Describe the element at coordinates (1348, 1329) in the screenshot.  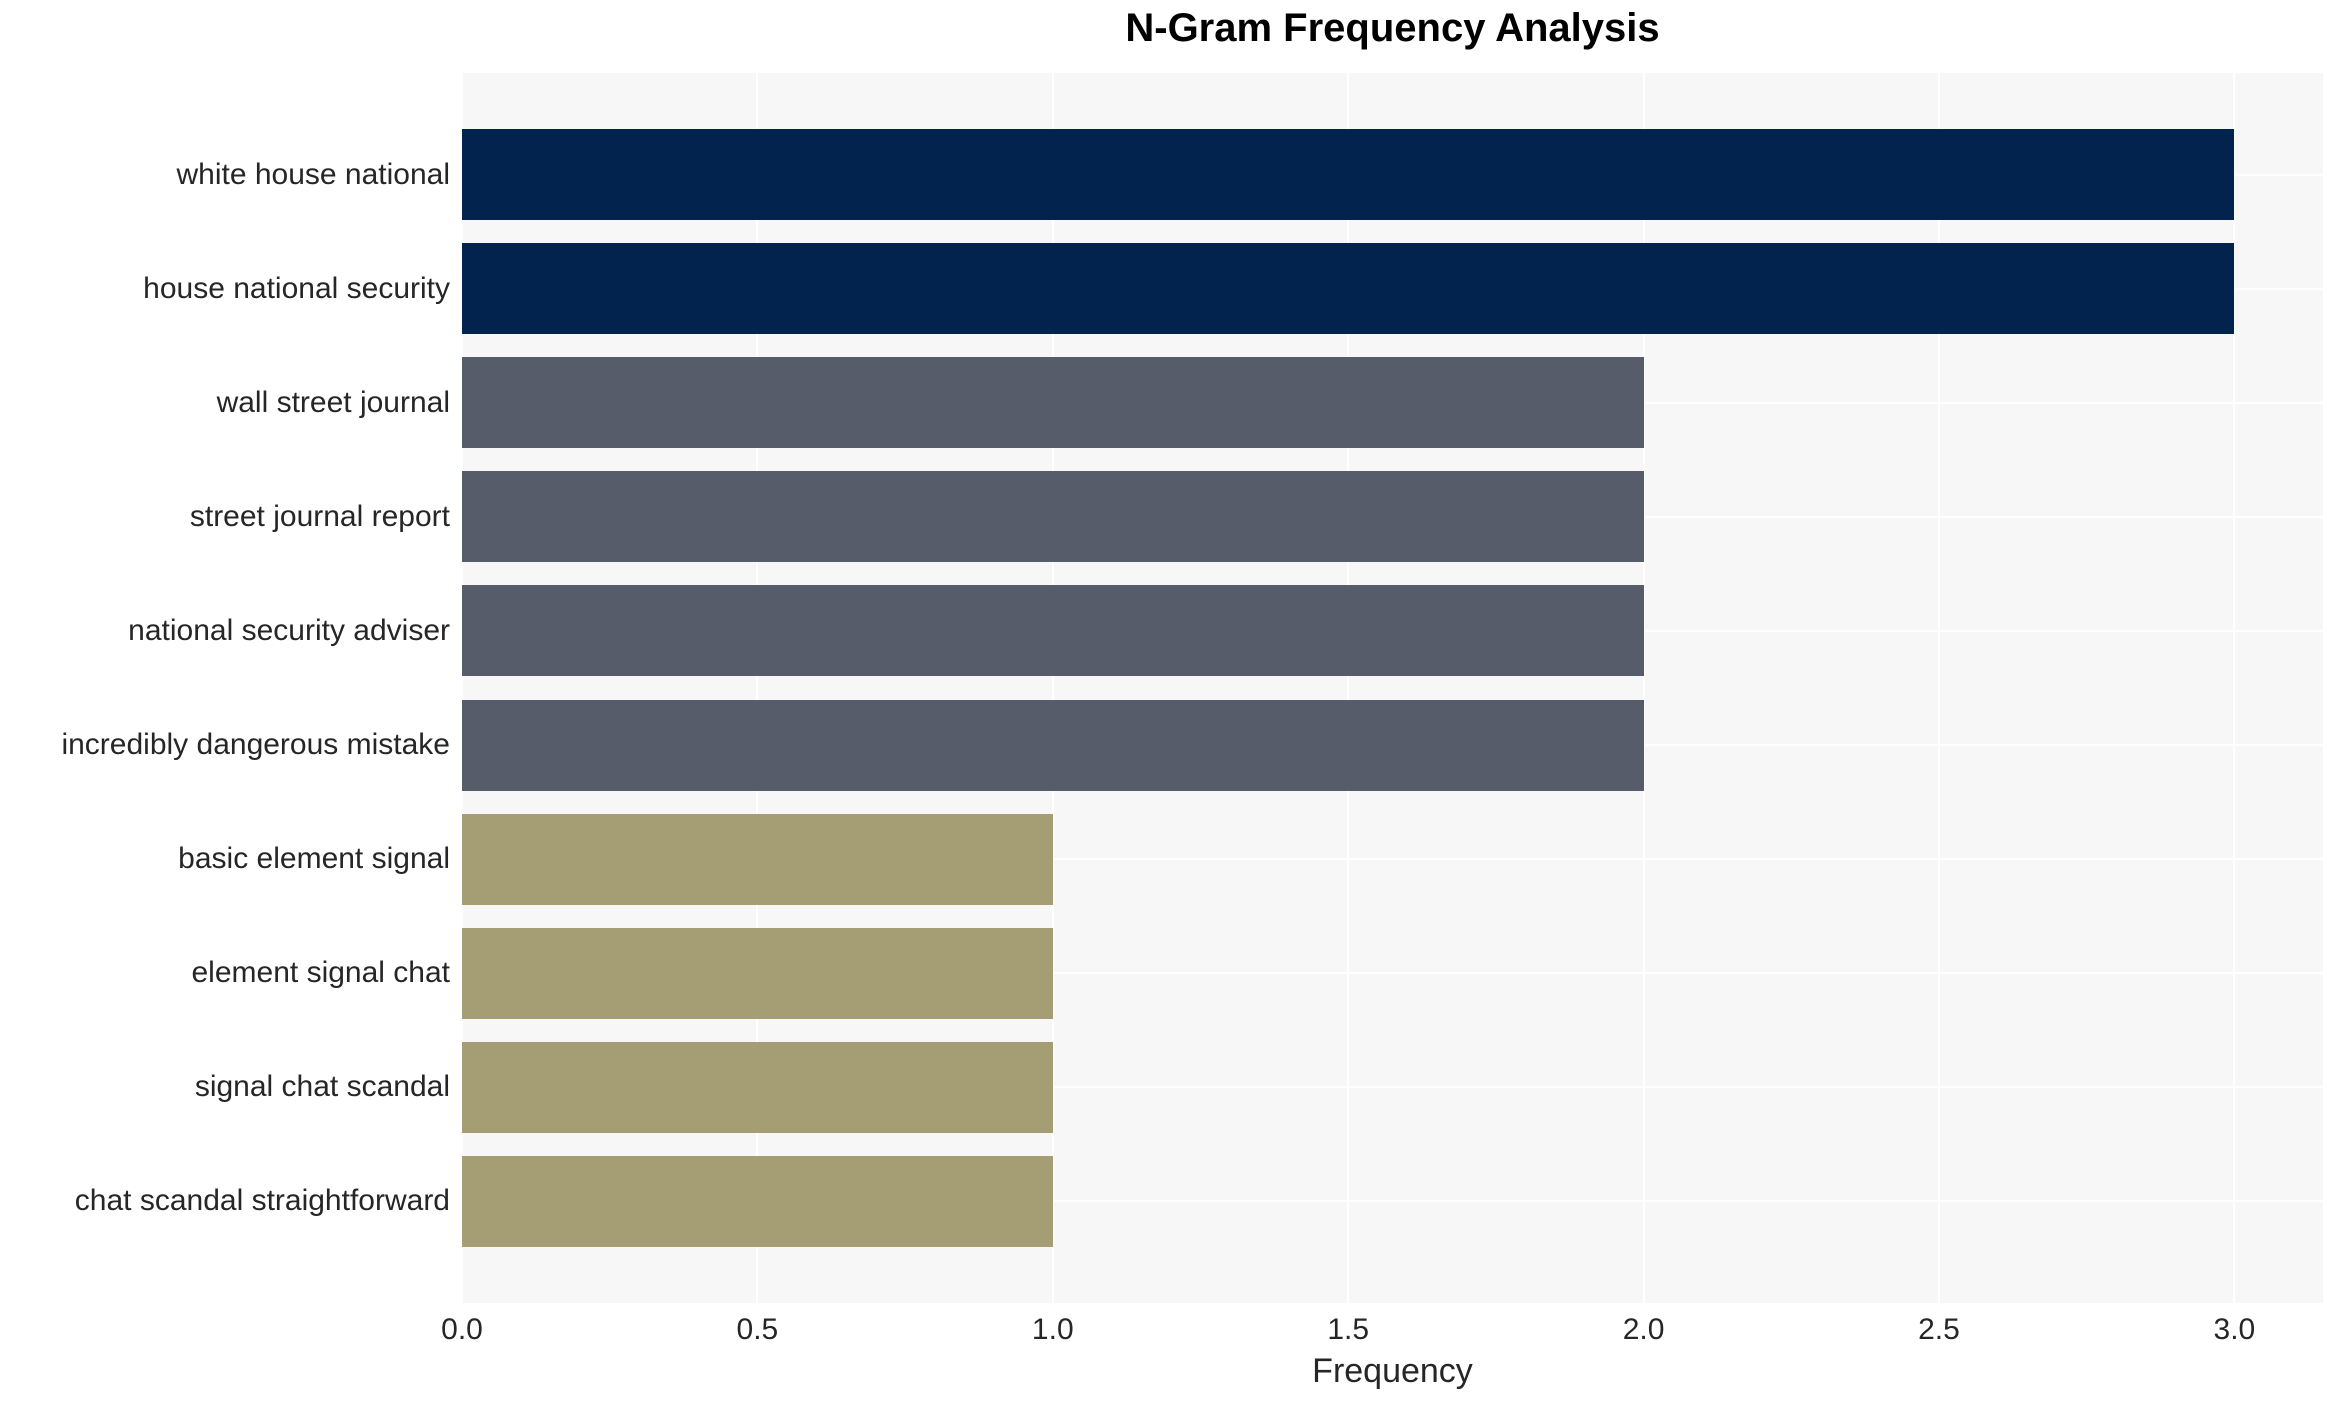
I see `x-tick-label: 1.5` at that location.